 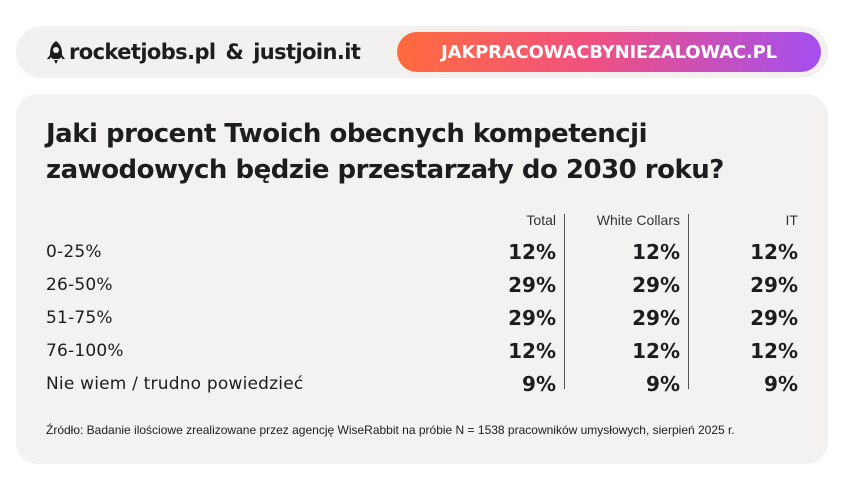 I want to click on column-header-it: IT, so click(x=791, y=220).